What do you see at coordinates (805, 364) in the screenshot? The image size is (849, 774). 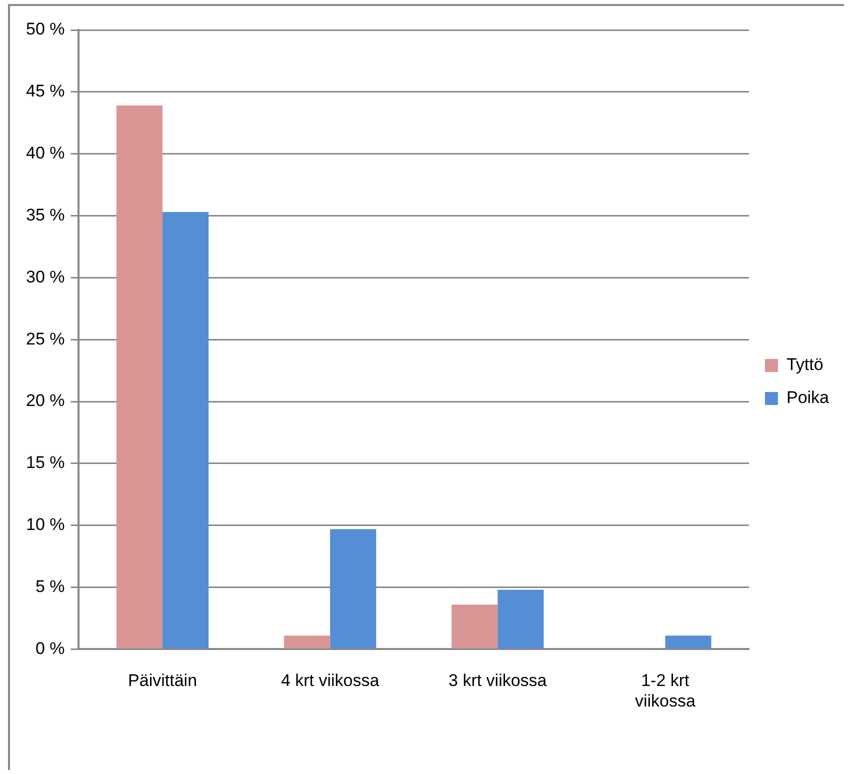 I see `legend-label: Tyttö` at bounding box center [805, 364].